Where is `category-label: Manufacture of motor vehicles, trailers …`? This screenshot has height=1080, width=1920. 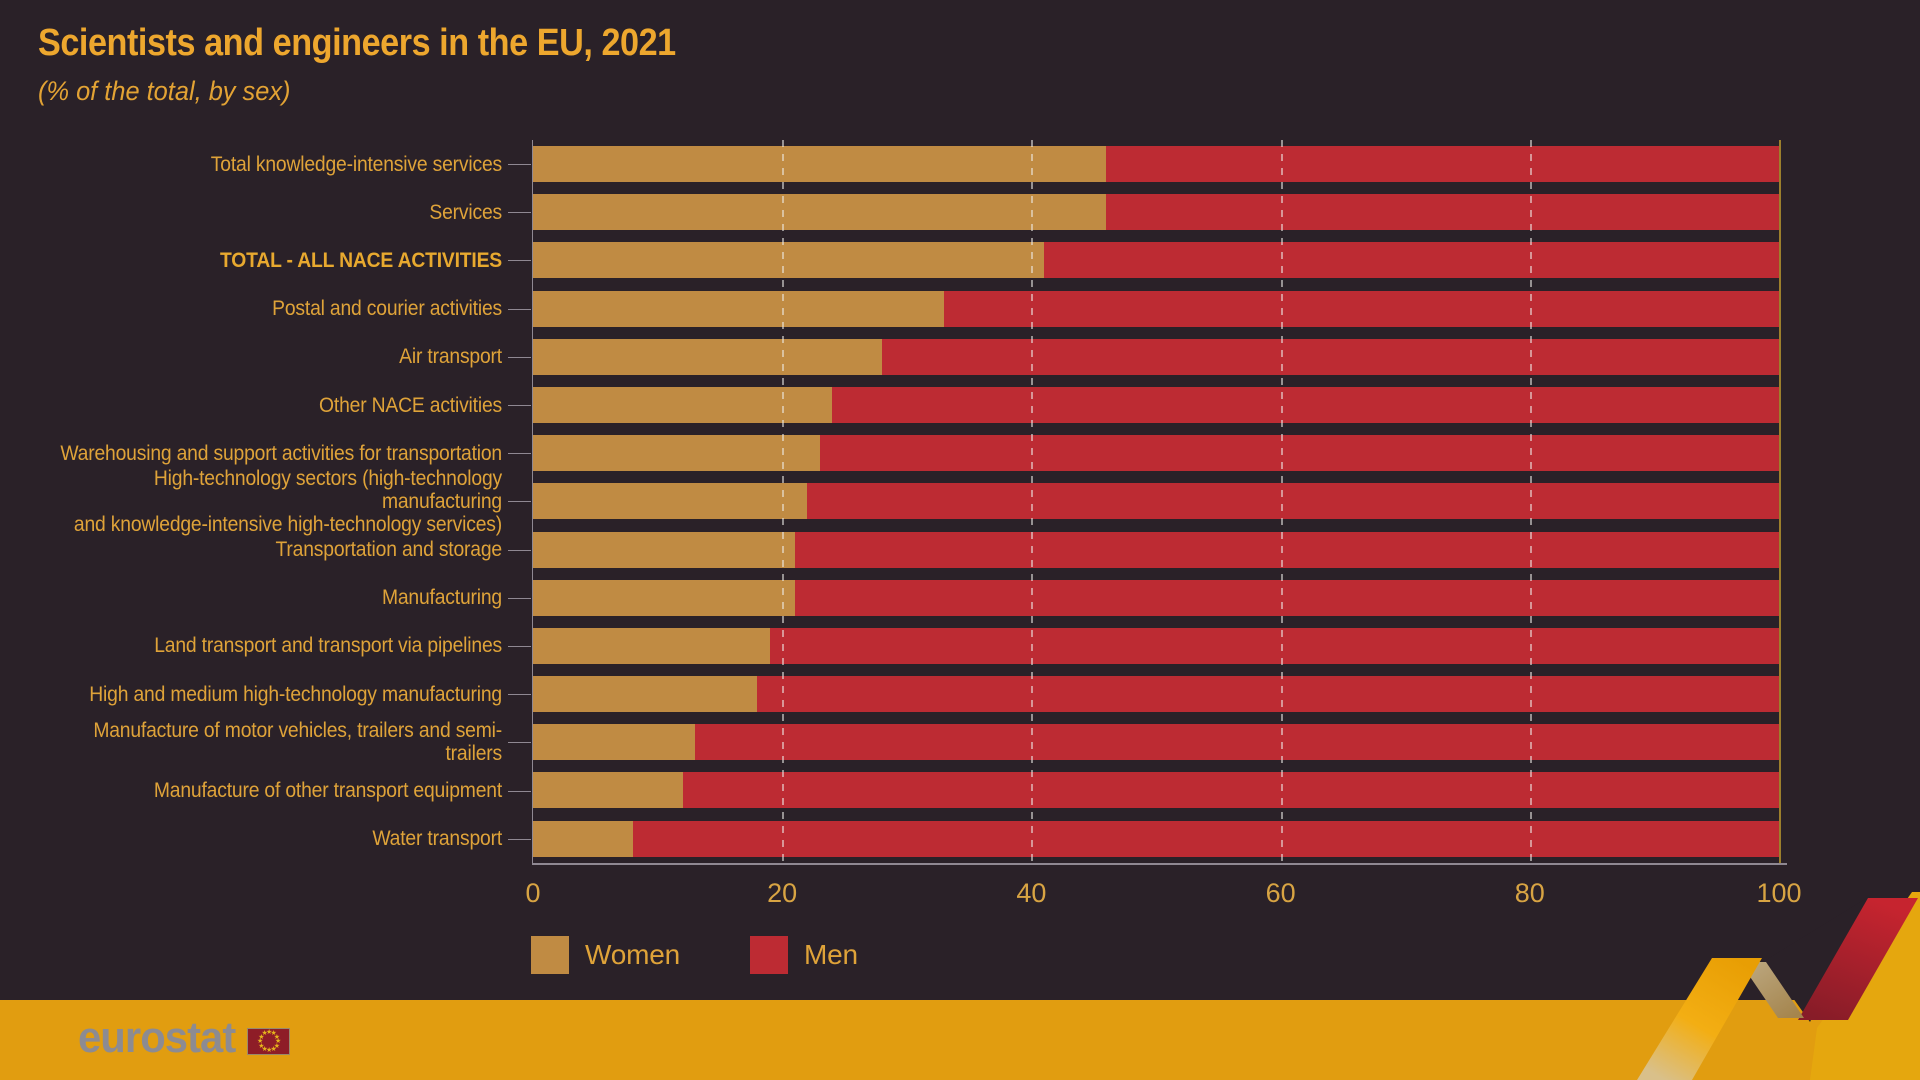
category-label: Manufacture of motor vehicles, trailers … is located at coordinates (297, 742).